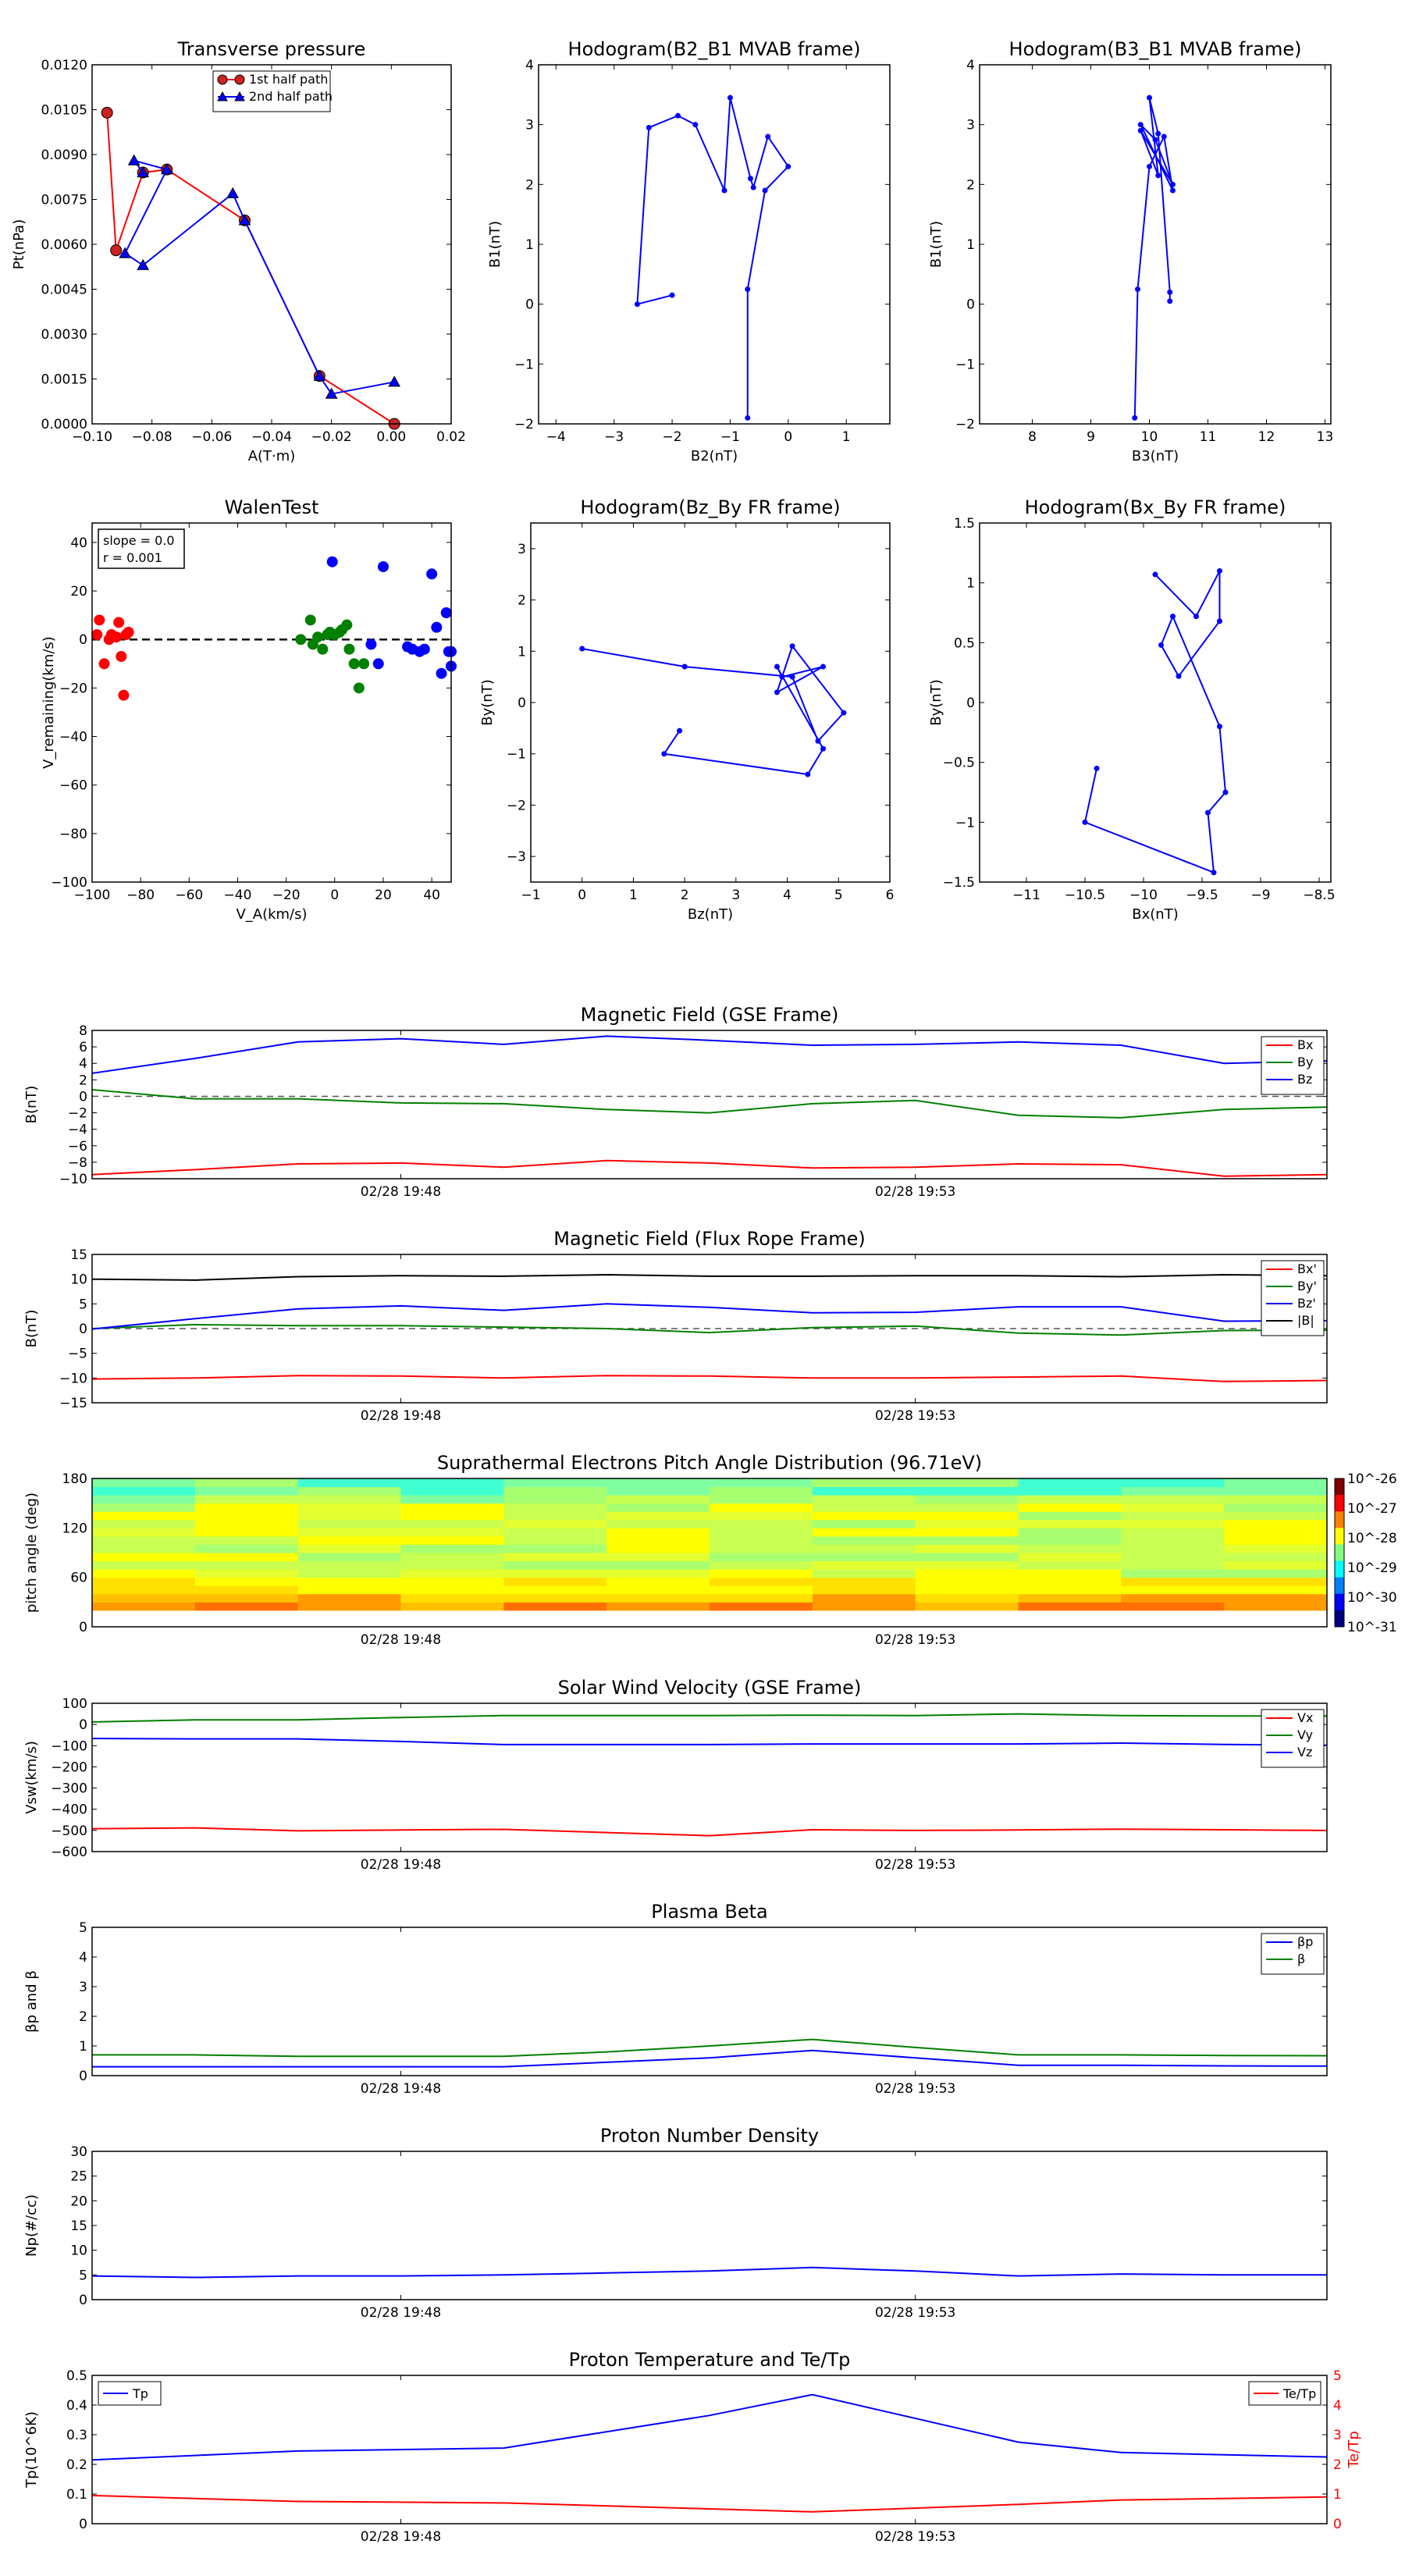  What do you see at coordinates (1155, 722) in the screenshot?
I see `series-line` at bounding box center [1155, 722].